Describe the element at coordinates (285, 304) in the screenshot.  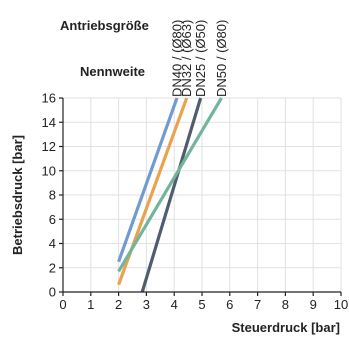
I see `x-tick-label-8: 8` at that location.